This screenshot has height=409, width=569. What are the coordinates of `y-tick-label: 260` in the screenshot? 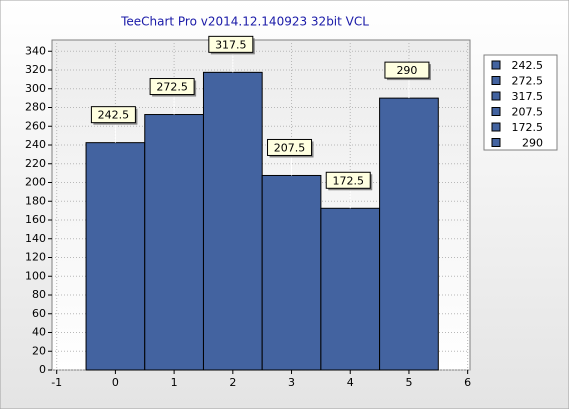 It's located at (35, 125).